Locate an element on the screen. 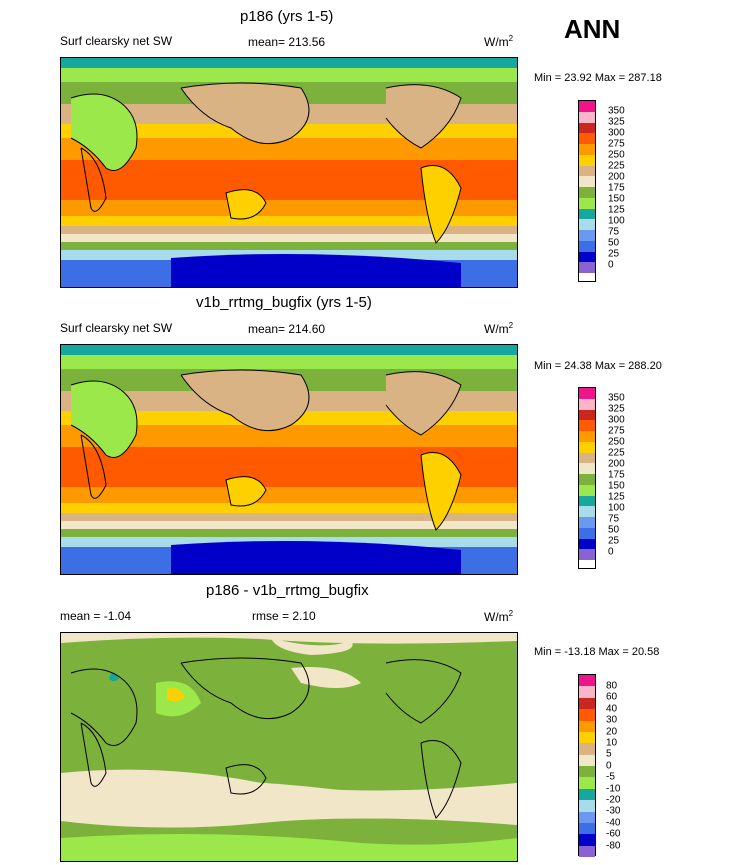 The image size is (732, 865). rmse-label: rmse = 2.10 is located at coordinates (284, 616).